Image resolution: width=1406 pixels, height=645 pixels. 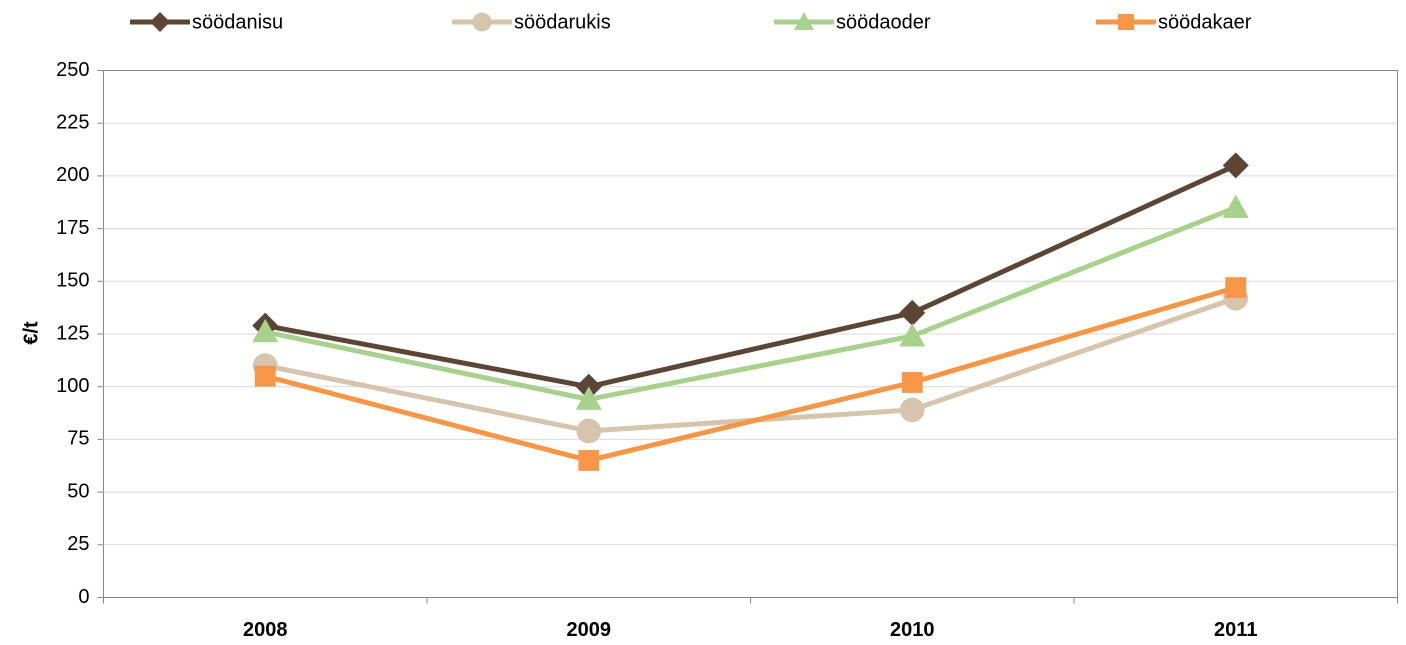 What do you see at coordinates (78, 439) in the screenshot?
I see `y-tick-label: 75` at bounding box center [78, 439].